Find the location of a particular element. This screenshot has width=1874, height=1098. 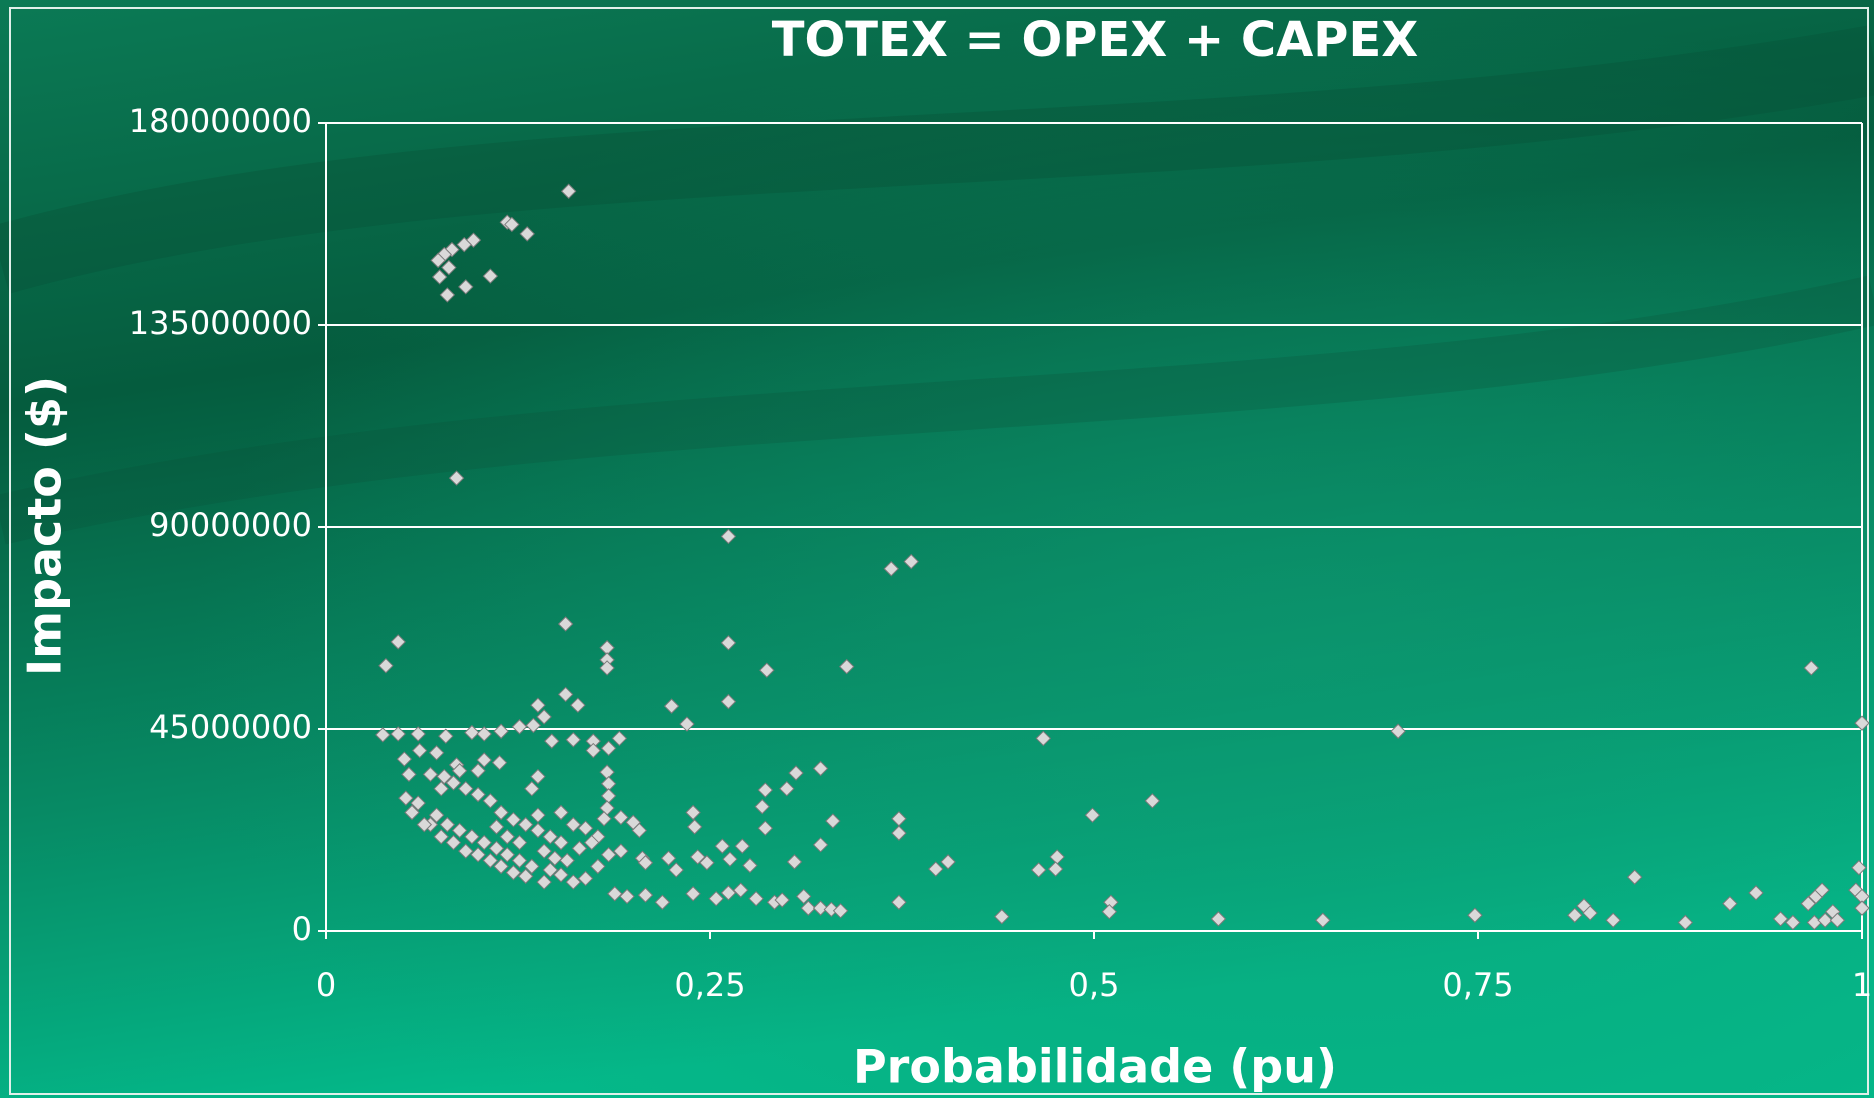

y-tick-label: 45000000 is located at coordinates (230, 727).